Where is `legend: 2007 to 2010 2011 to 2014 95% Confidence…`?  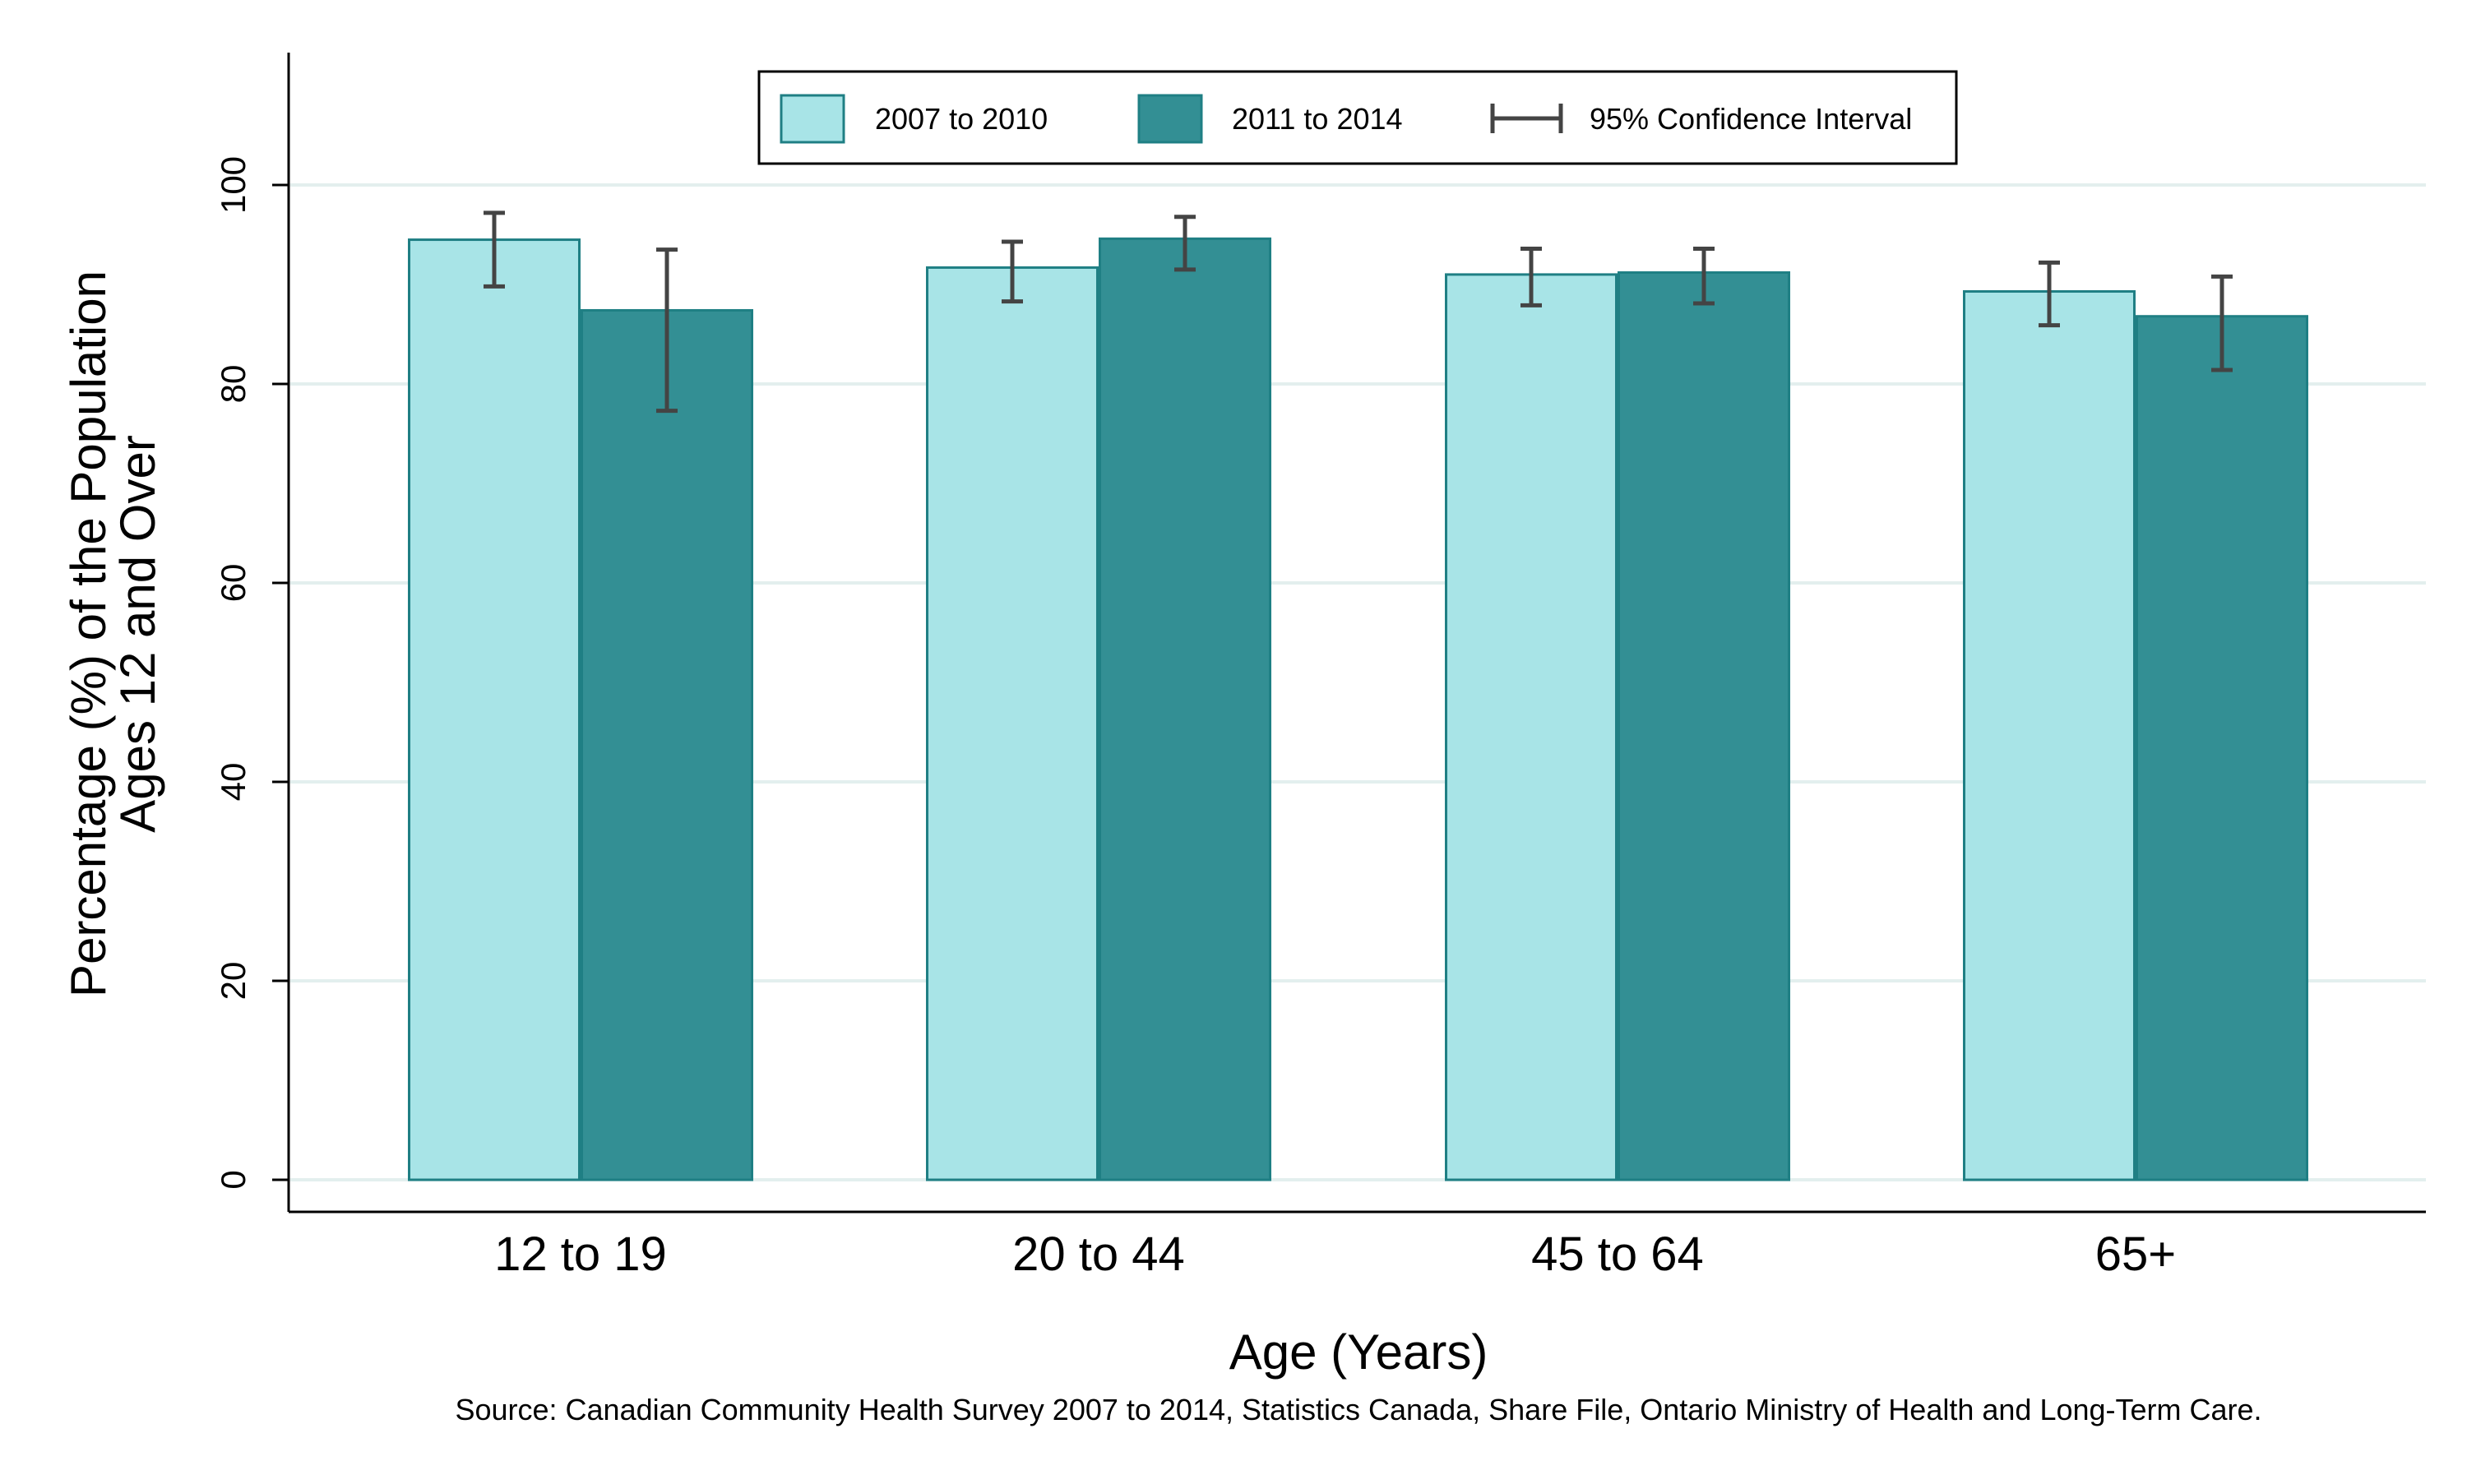
legend: 2007 to 2010 2011 to 2014 95% Confidence… is located at coordinates (1357, 118).